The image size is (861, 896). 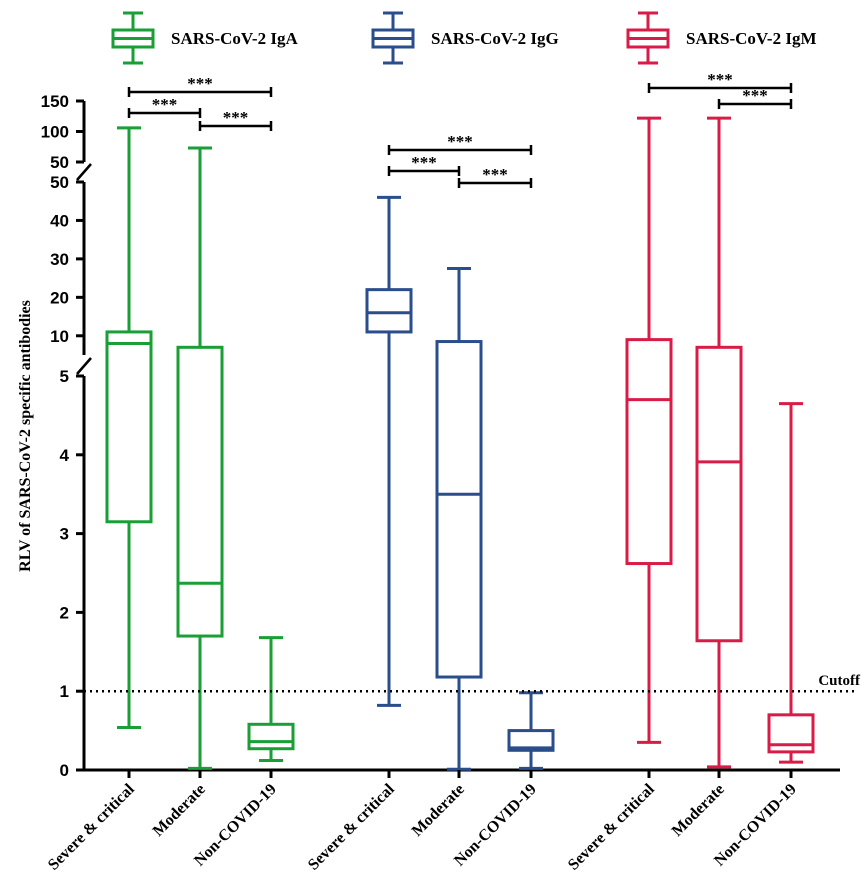 I want to click on legend-label: SARS-CoV-2 IgA, so click(x=234, y=38).